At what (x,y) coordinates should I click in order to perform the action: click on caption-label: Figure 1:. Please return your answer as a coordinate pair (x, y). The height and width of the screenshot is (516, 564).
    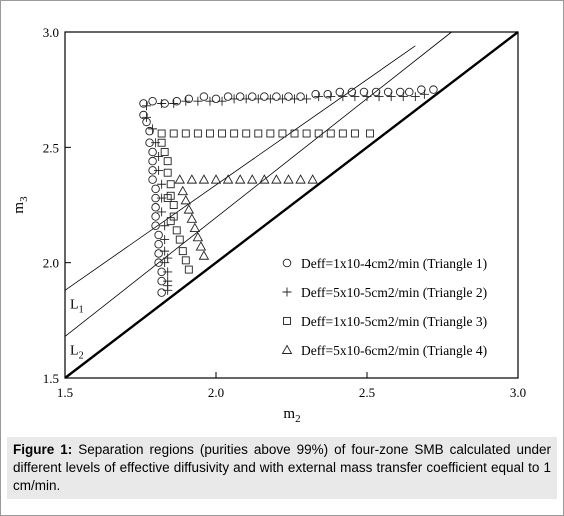
    Looking at the image, I should click on (43, 449).